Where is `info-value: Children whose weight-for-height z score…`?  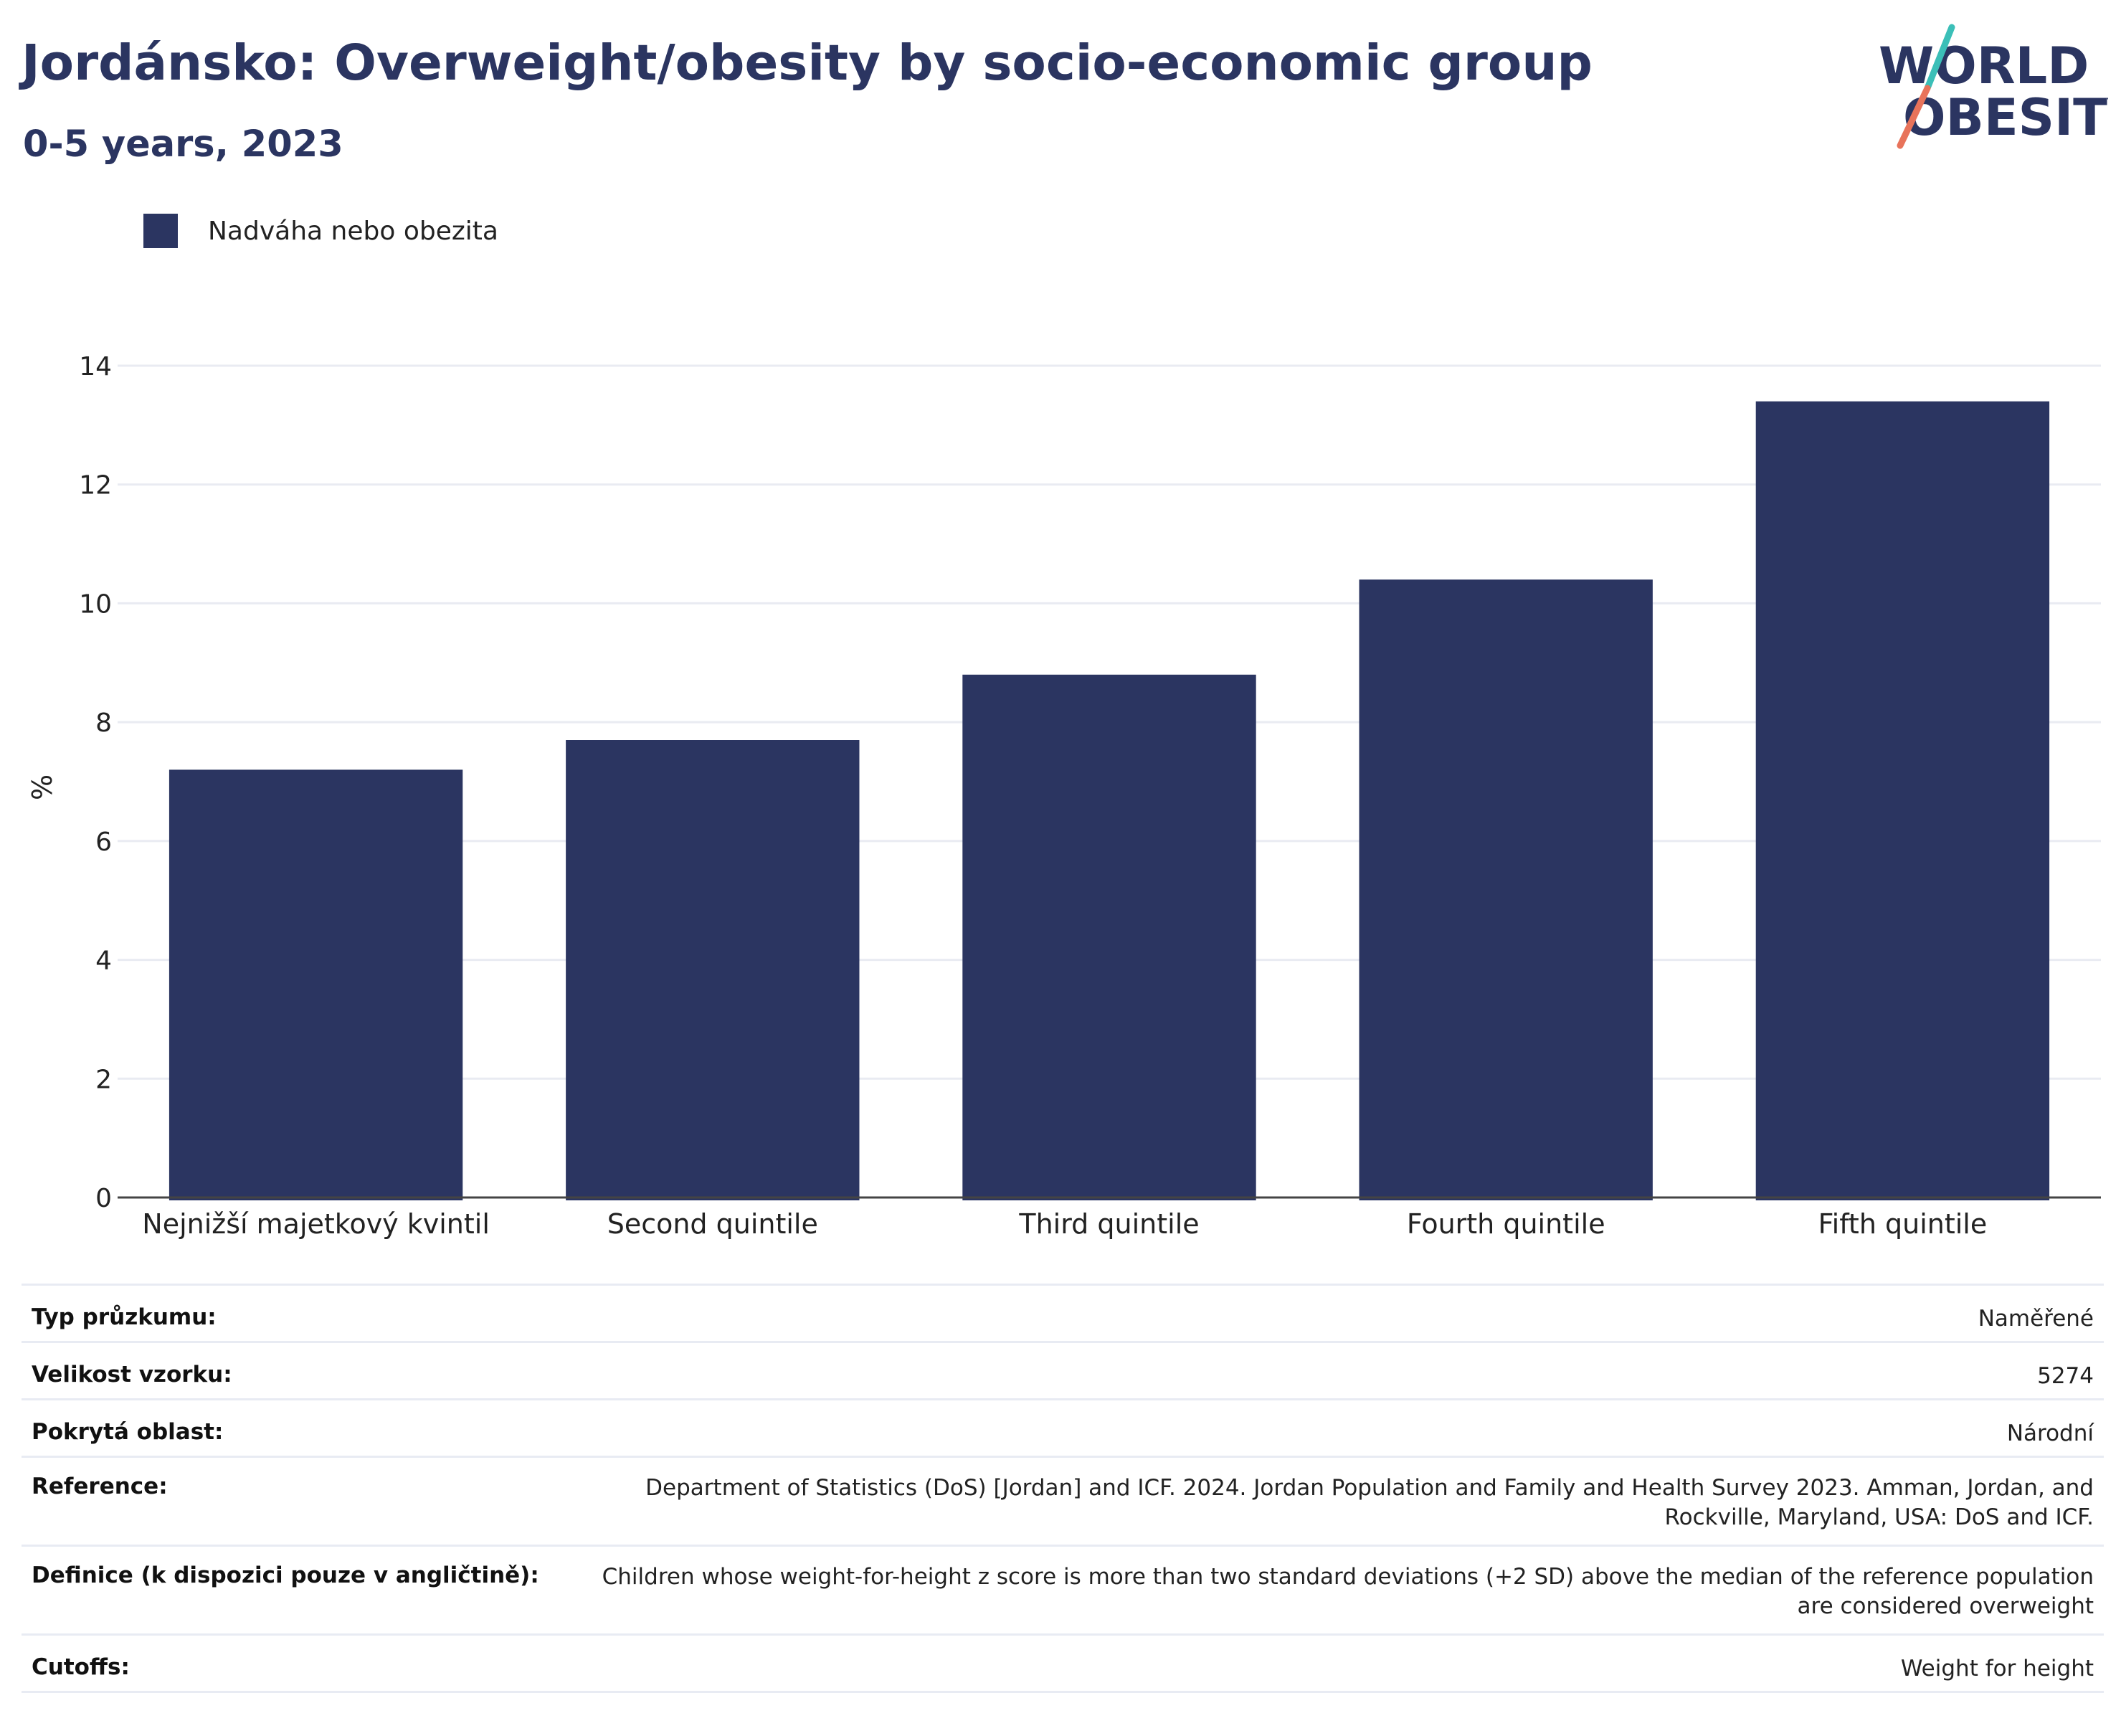
info-value: Children whose weight-for-height z score… is located at coordinates (1326, 1590).